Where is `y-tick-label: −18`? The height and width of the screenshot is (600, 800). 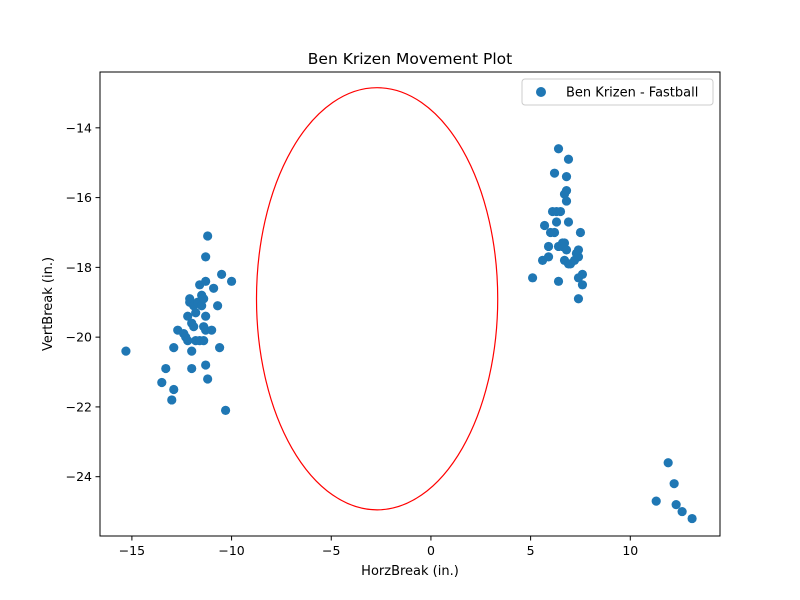 y-tick-label: −18 is located at coordinates (79, 267).